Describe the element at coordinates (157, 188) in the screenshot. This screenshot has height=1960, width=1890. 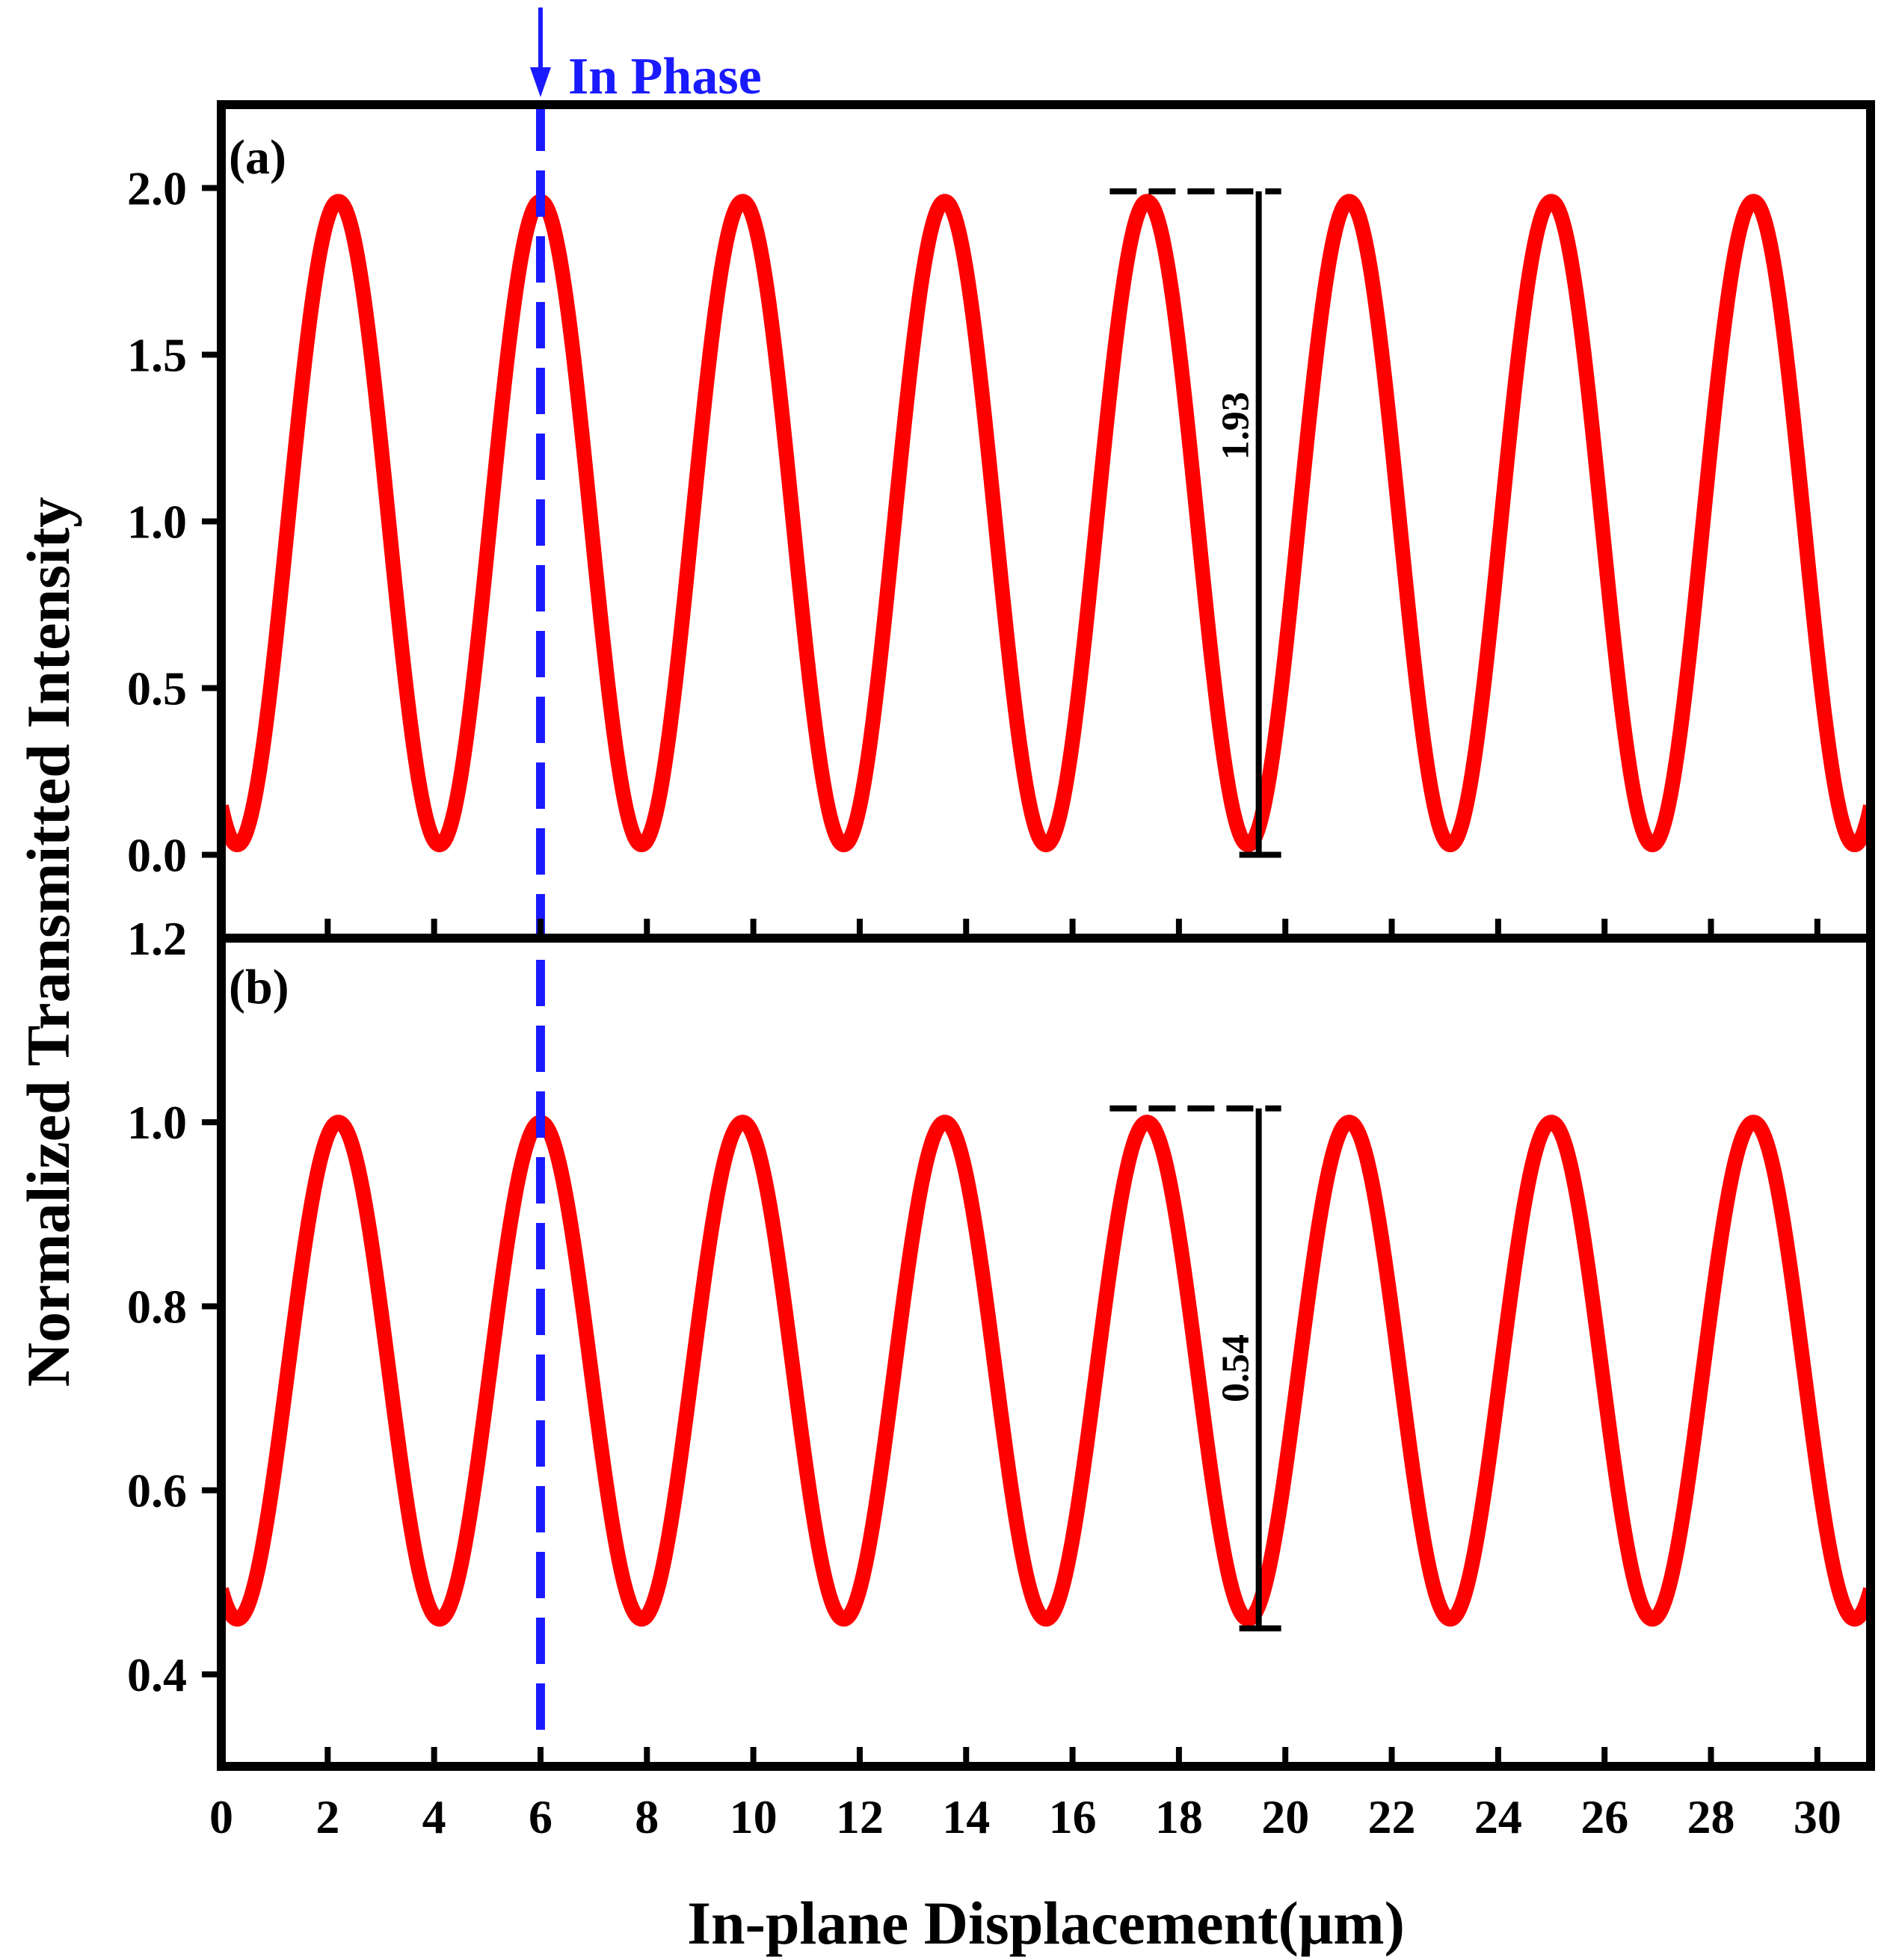
I see `y-tick-label-a: 2.0` at that location.